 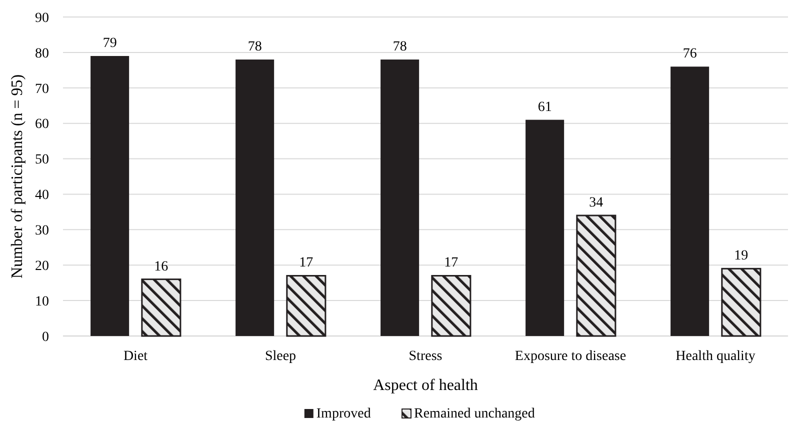 I want to click on y-tick-label: 70, so click(x=42, y=89).